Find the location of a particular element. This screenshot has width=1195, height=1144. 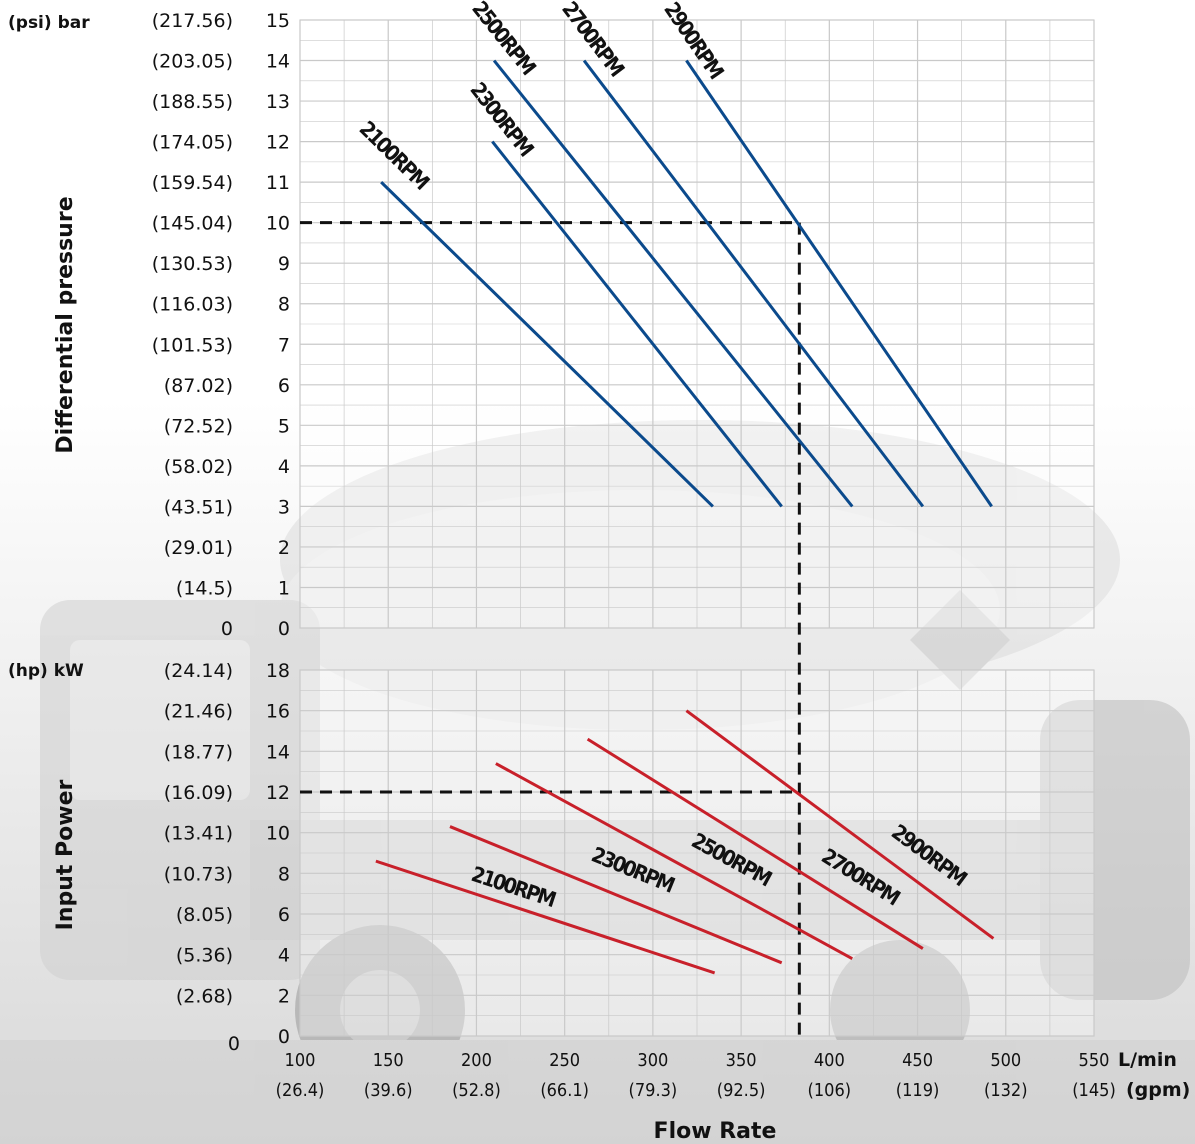

power-y-tick-hp: (10.73) is located at coordinates (198, 874).